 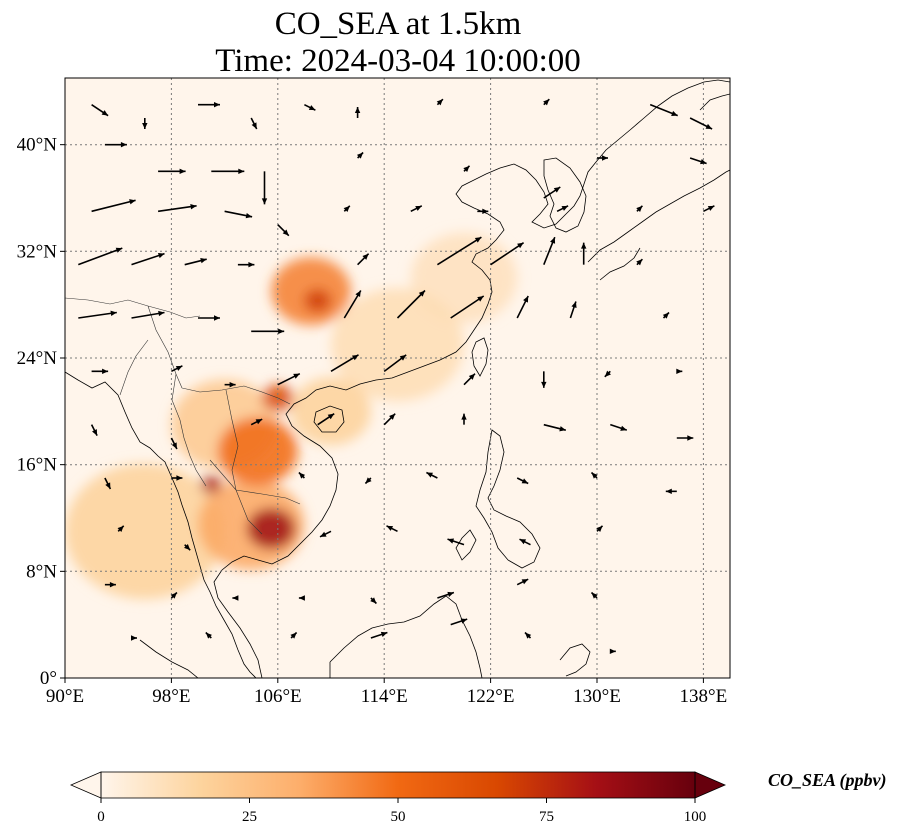 What do you see at coordinates (710, 785) in the screenshot?
I see `colorbar-max-extend` at bounding box center [710, 785].